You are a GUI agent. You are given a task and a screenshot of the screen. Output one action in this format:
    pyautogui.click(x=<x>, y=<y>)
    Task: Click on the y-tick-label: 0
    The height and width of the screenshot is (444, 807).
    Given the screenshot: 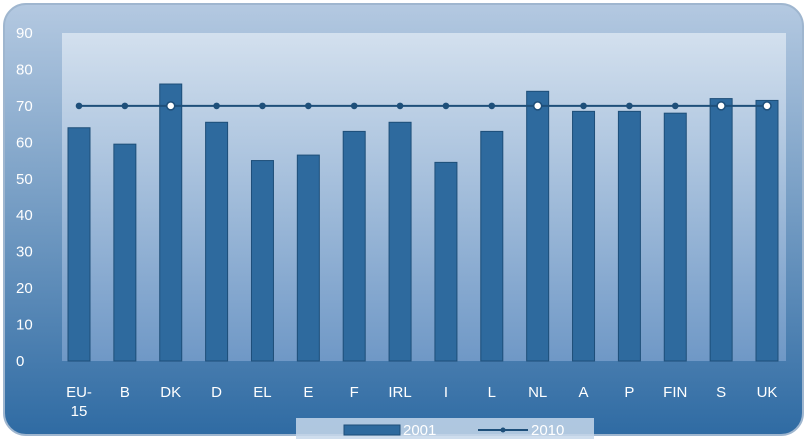 What is the action you would take?
    pyautogui.click(x=20, y=361)
    